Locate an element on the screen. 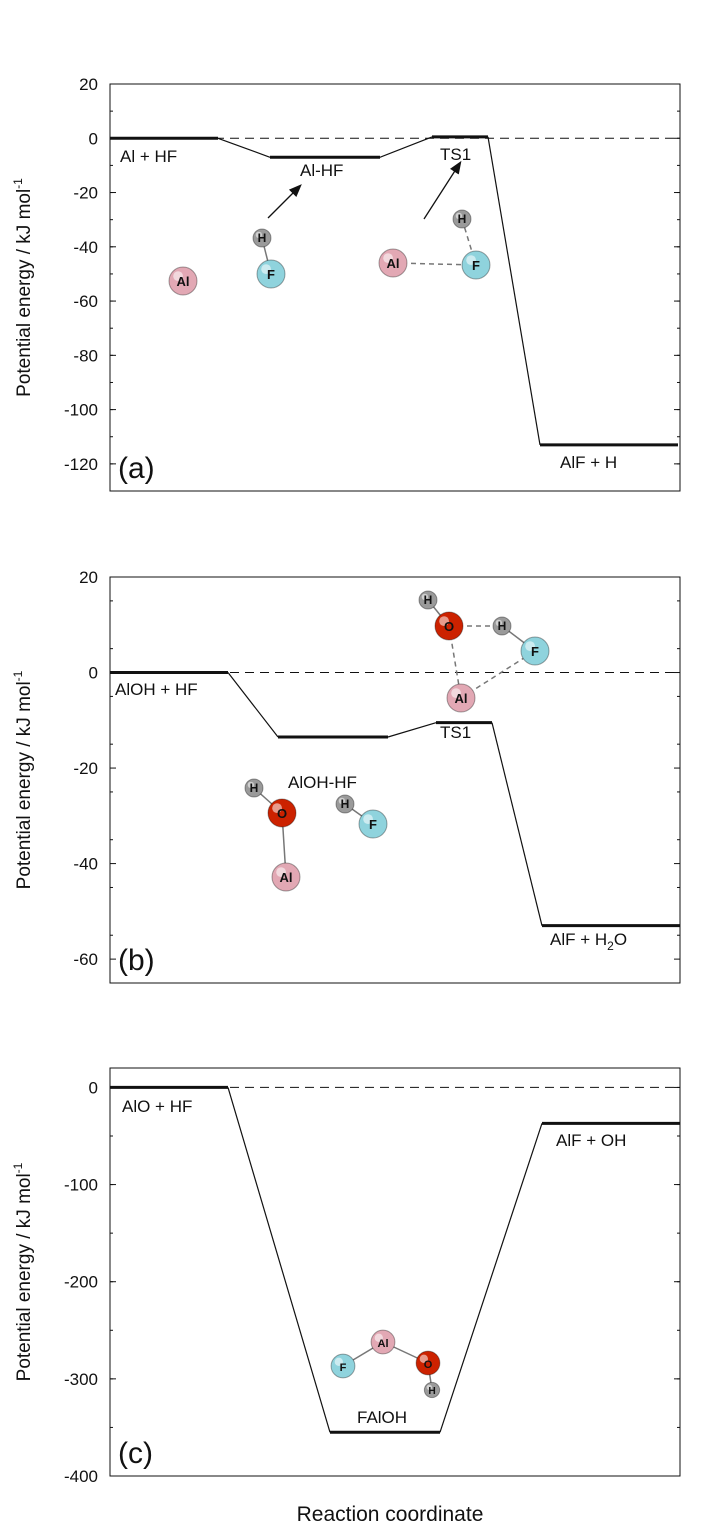 The height and width of the screenshot is (1540, 711). level-label: AlF + H is located at coordinates (588, 462).